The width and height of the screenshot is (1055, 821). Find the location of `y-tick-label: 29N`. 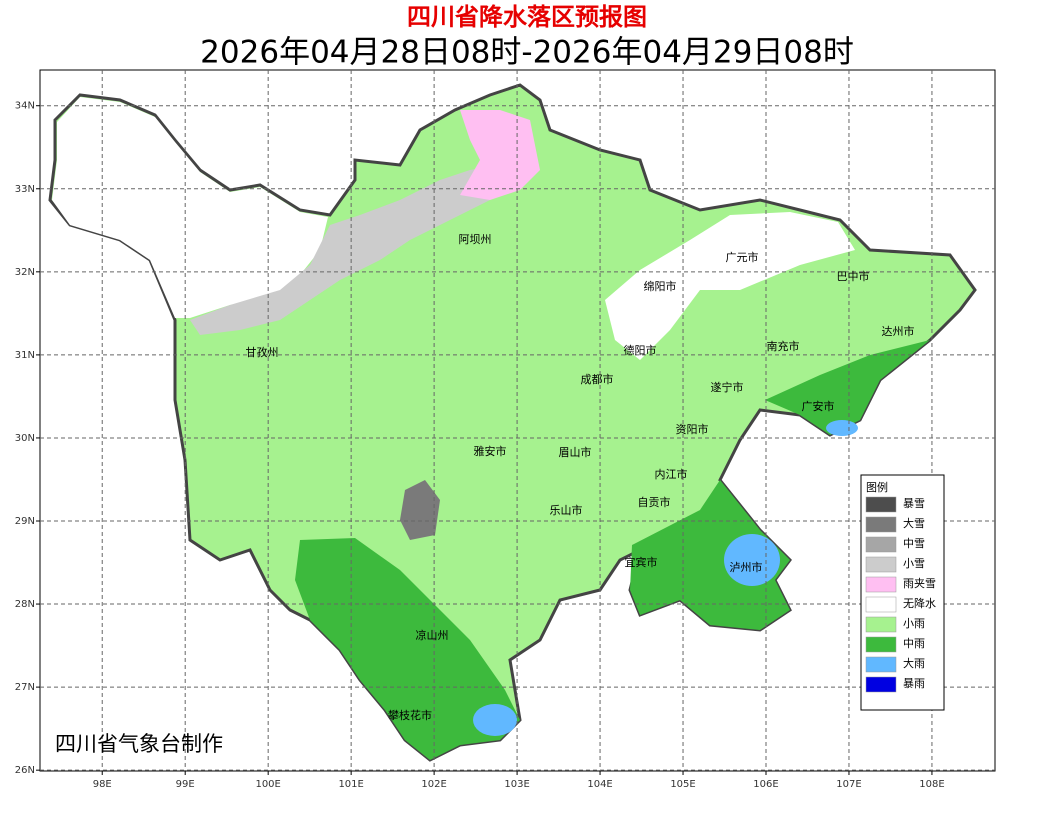

y-tick-label: 29N is located at coordinates (25, 521).